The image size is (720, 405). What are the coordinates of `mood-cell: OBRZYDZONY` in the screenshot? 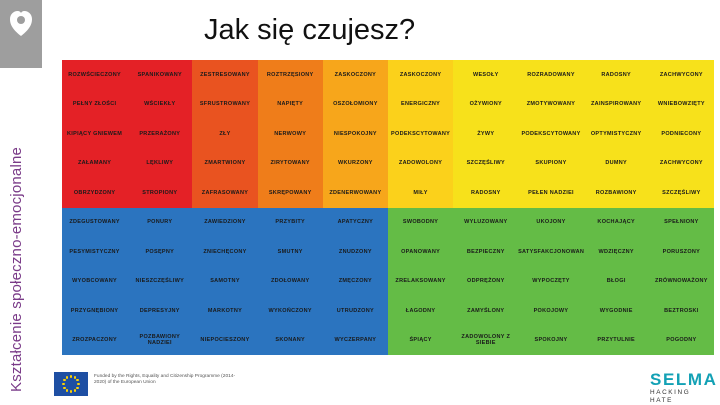 It's located at (95, 193).